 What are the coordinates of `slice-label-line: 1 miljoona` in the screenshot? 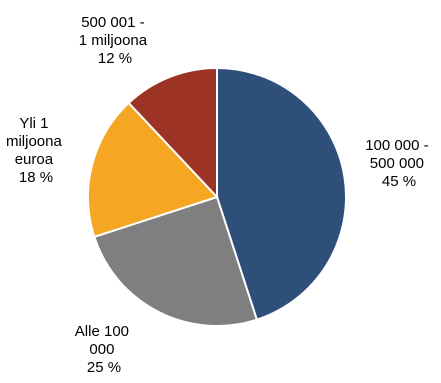 It's located at (113, 40).